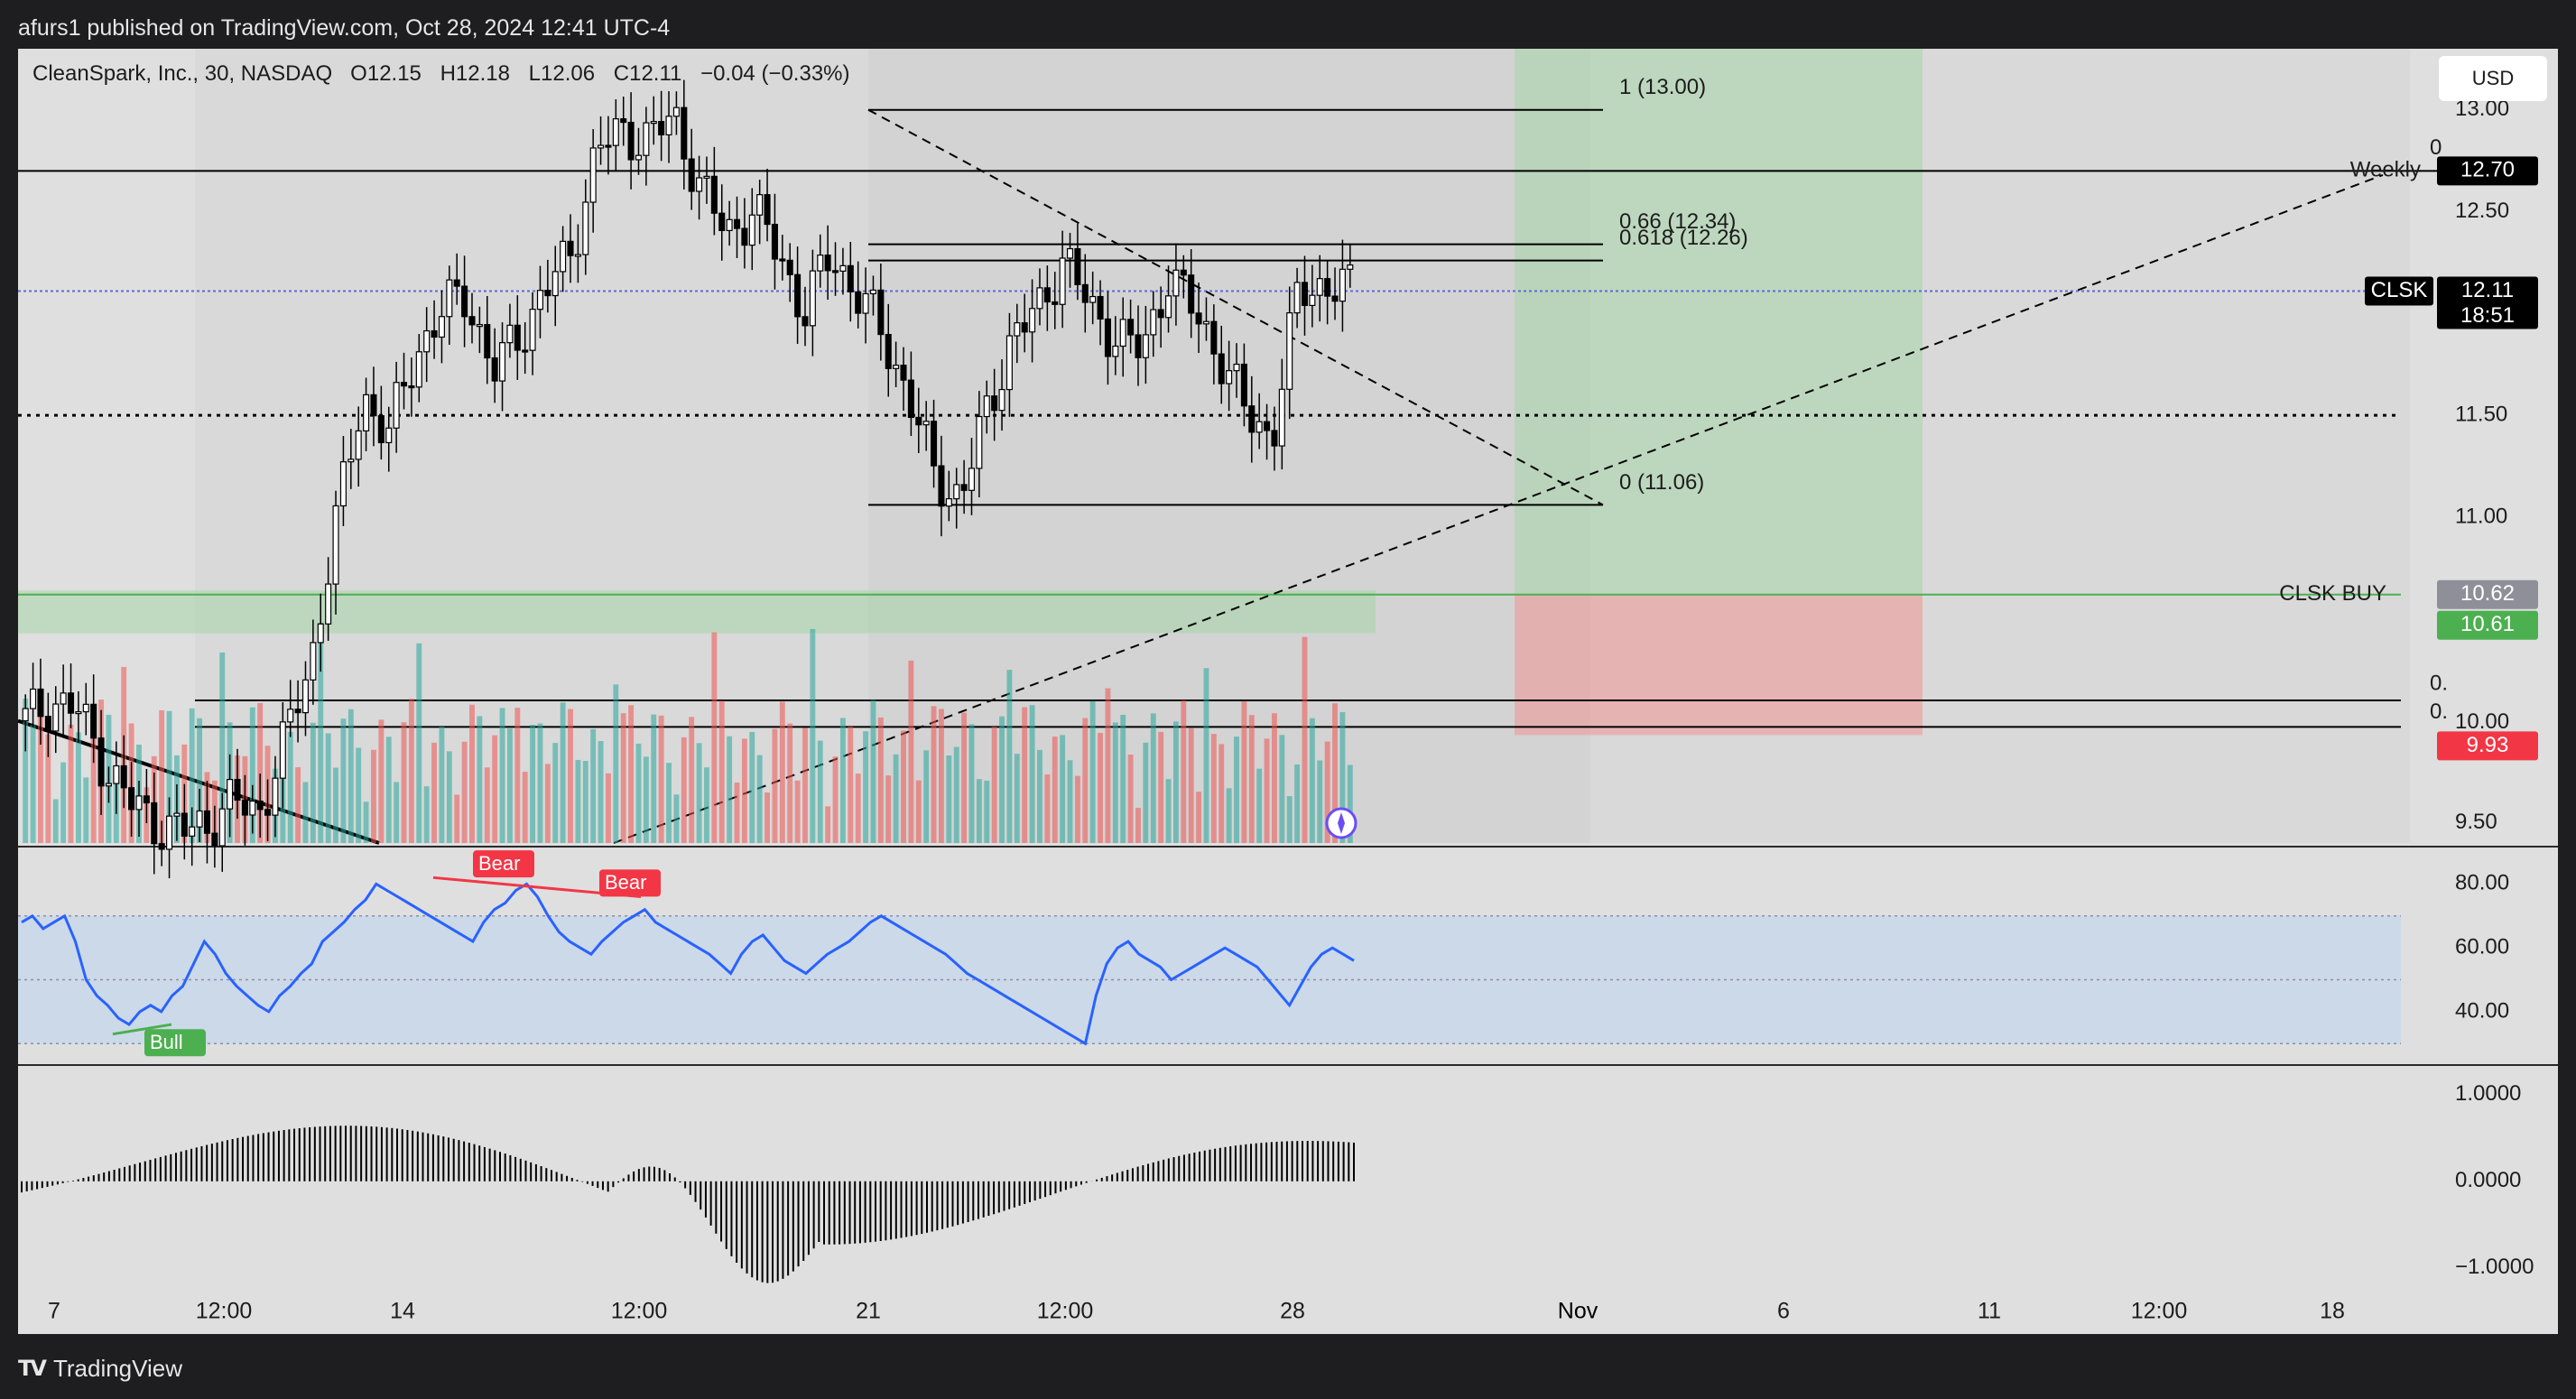 The height and width of the screenshot is (1399, 2576). Describe the element at coordinates (2436, 147) in the screenshot. I see `fib-zero-label: 0` at that location.